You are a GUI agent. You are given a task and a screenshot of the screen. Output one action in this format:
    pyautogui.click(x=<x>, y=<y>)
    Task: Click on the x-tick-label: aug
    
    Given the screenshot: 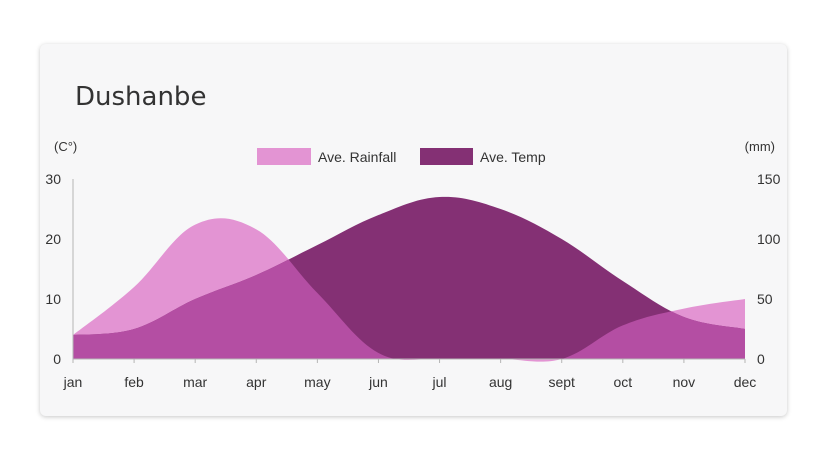 What is the action you would take?
    pyautogui.click(x=500, y=382)
    